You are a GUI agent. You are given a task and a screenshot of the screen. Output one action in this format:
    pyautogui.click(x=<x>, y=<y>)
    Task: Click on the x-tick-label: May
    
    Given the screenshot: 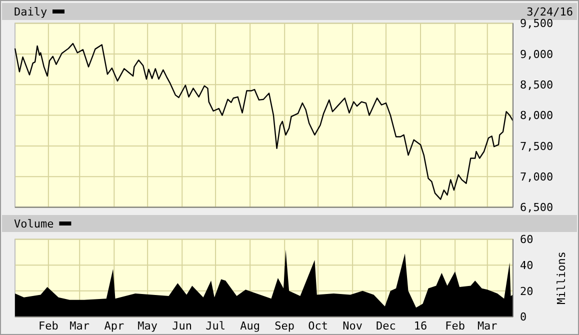 What is the action you would take?
    pyautogui.click(x=148, y=326)
    